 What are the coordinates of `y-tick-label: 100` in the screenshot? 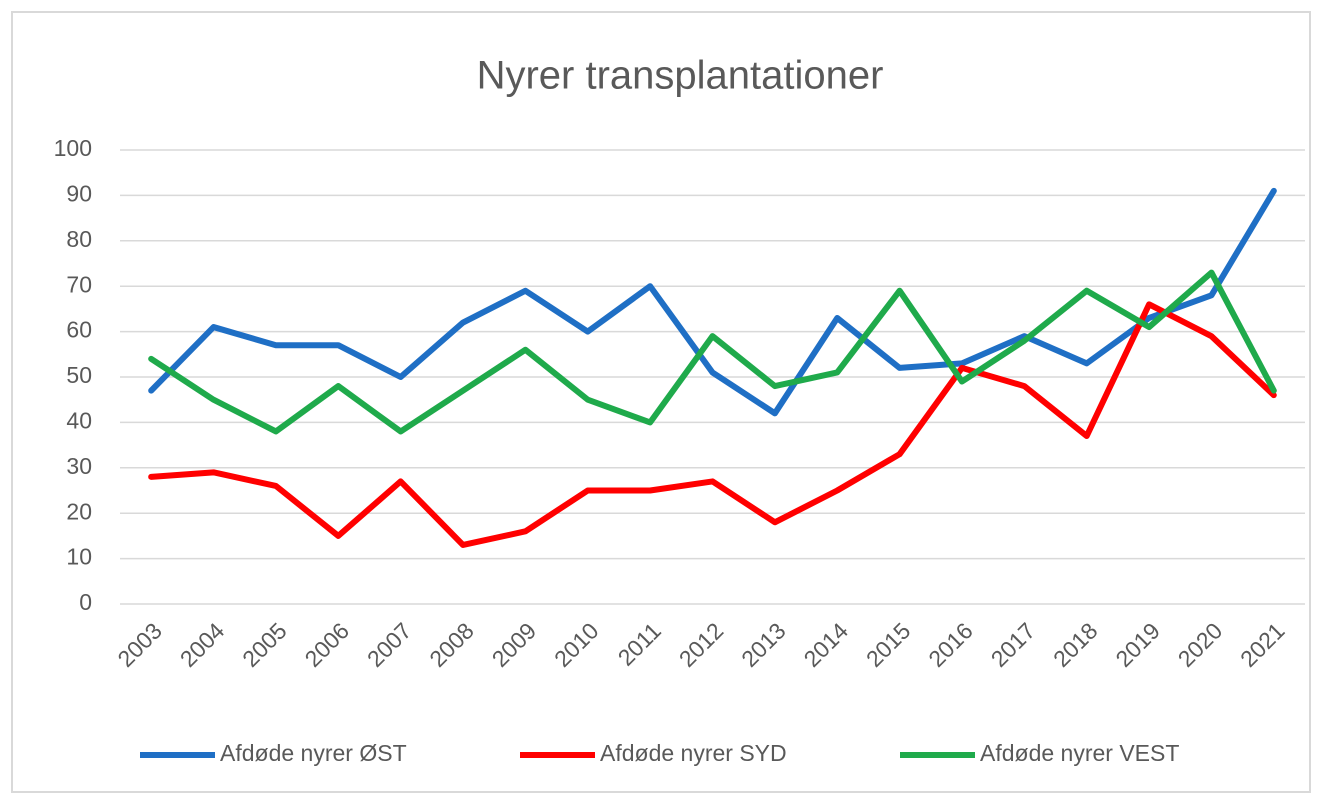 It's located at (73, 148).